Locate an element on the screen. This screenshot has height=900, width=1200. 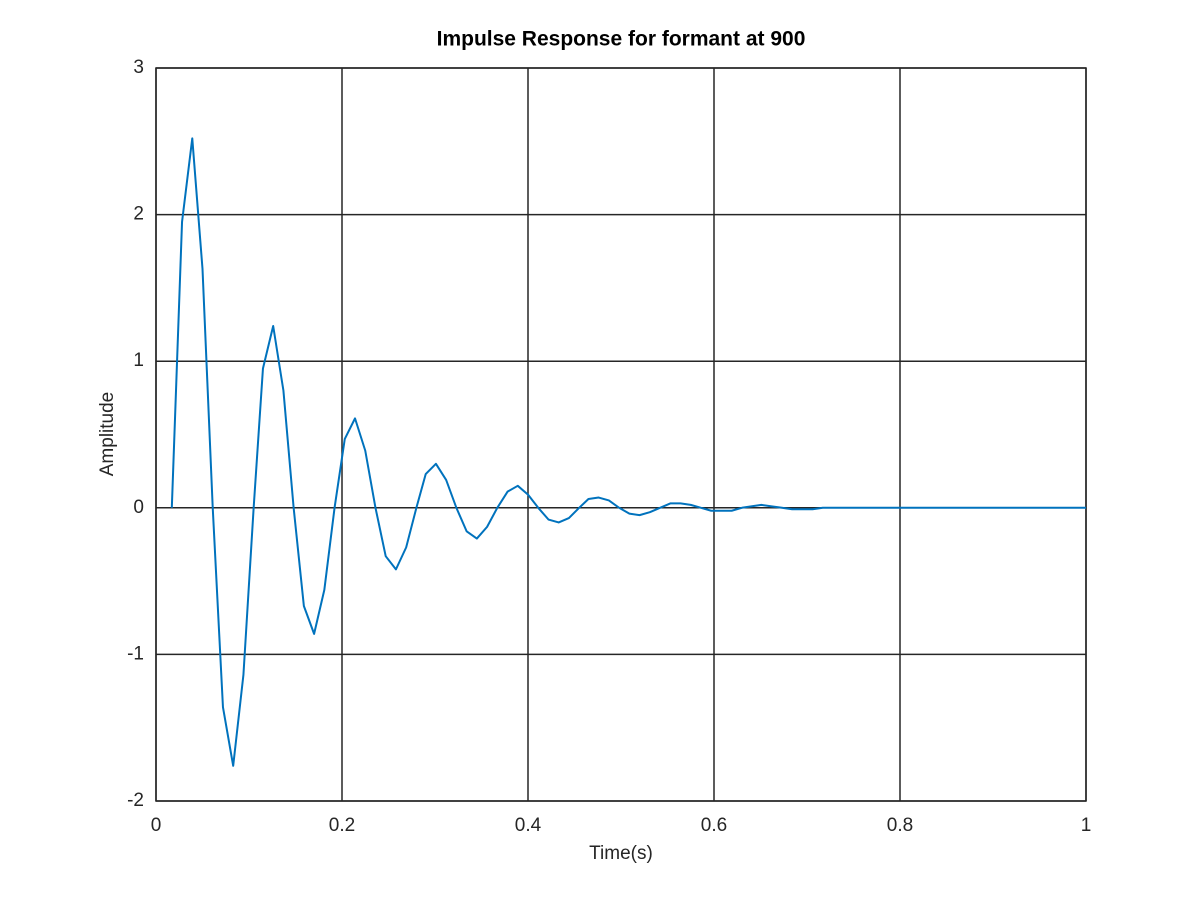
x-tick-label: 0.8 is located at coordinates (900, 825).